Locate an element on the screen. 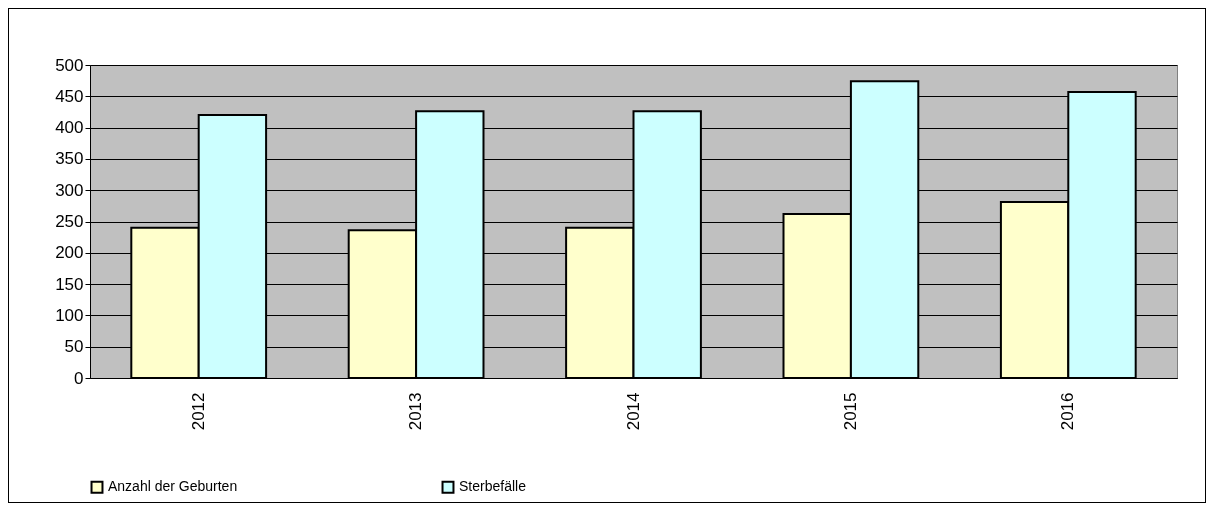  y-tick-label: 400 is located at coordinates (69, 128).